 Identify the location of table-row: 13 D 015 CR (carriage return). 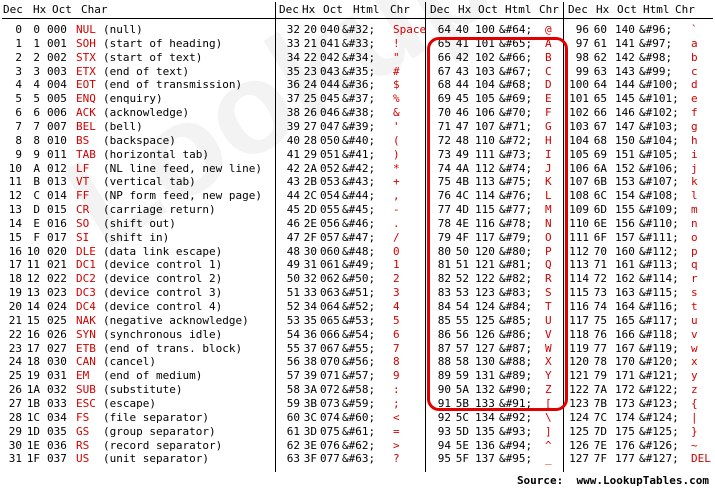
(357, 210).